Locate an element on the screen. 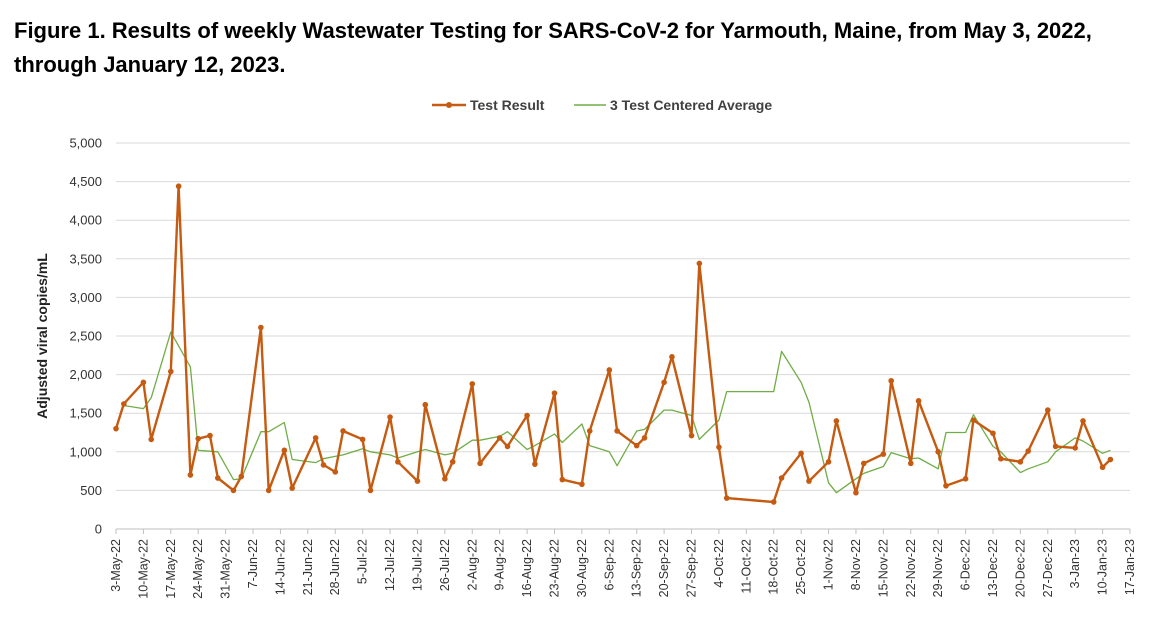 The image size is (1171, 642). y-tick-label: 5,000 is located at coordinates (85, 143).